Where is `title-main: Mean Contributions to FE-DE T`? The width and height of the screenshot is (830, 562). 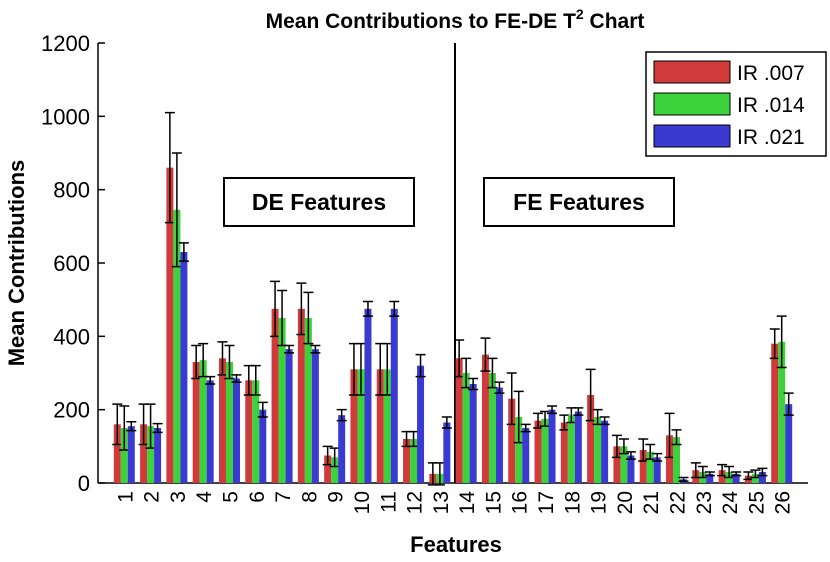
title-main: Mean Contributions to FE-DE T is located at coordinates (421, 21).